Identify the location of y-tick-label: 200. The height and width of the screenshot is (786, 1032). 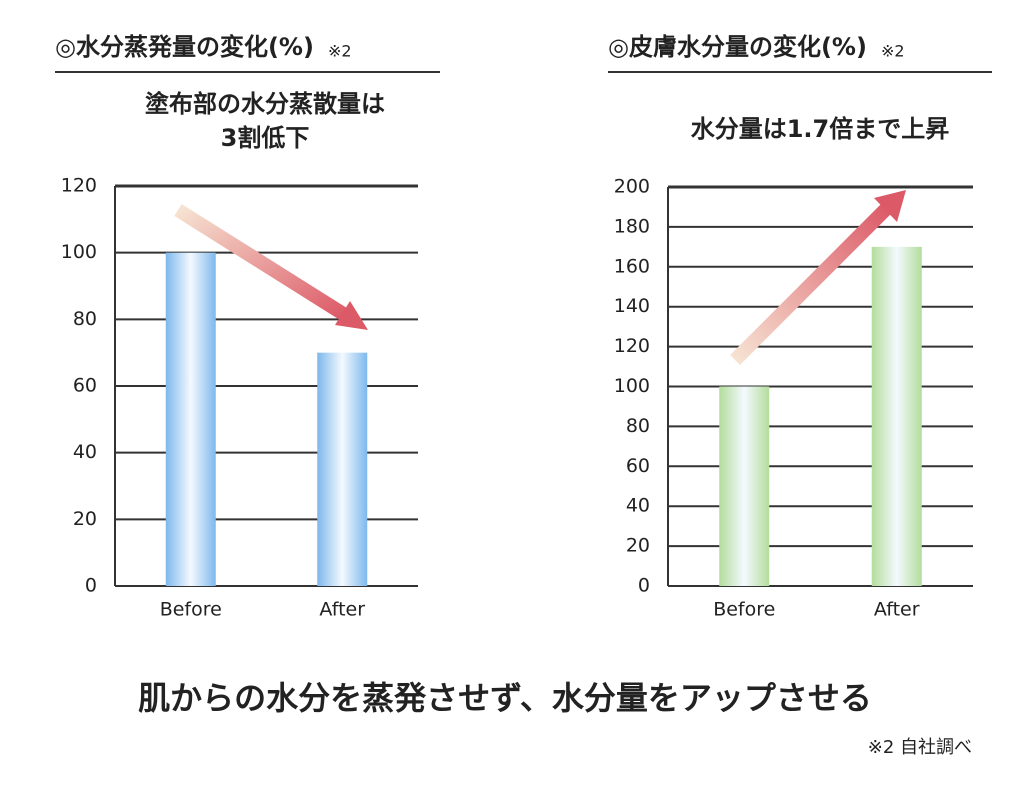
(632, 187).